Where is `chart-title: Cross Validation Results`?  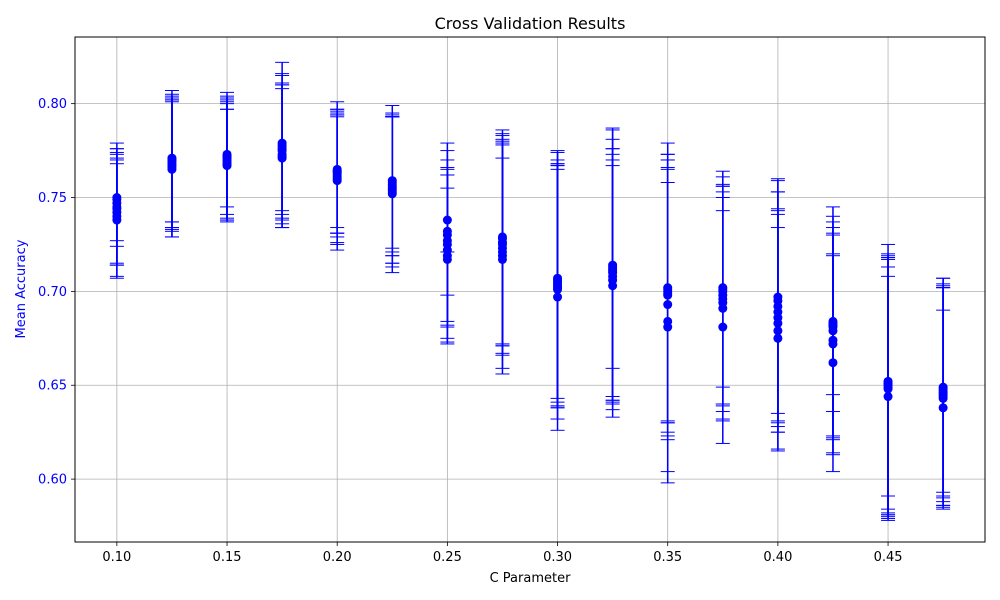
chart-title: Cross Validation Results is located at coordinates (530, 23).